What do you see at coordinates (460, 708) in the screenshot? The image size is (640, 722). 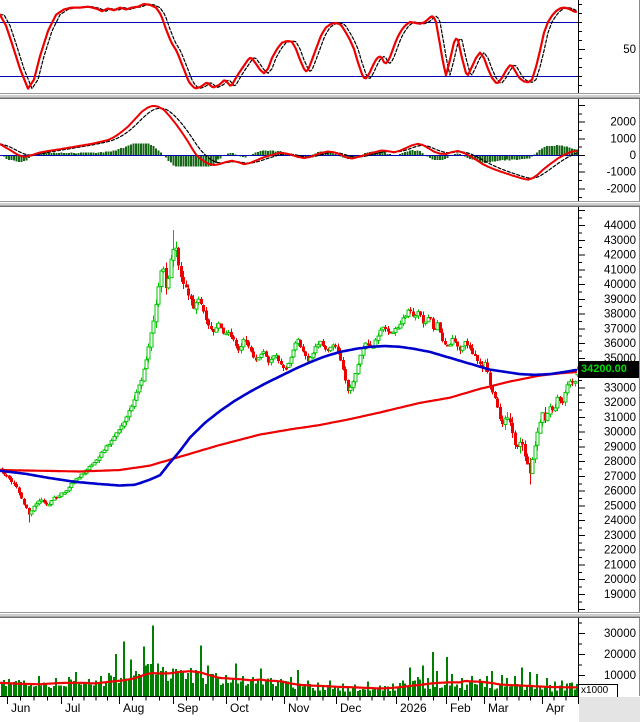 I see `month-label: Feb` at bounding box center [460, 708].